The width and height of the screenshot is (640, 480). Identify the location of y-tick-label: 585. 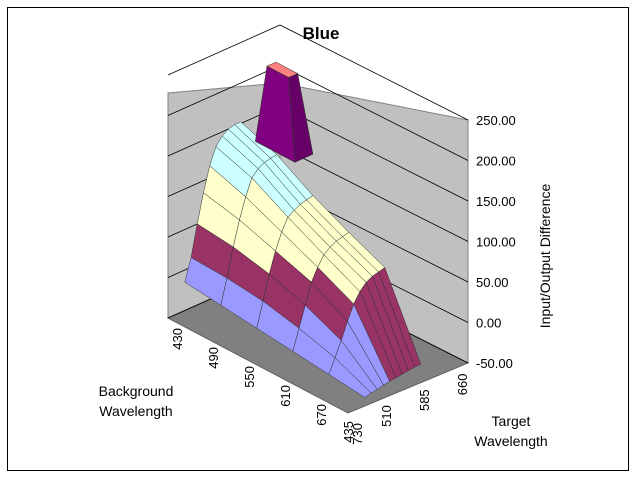
(424, 400).